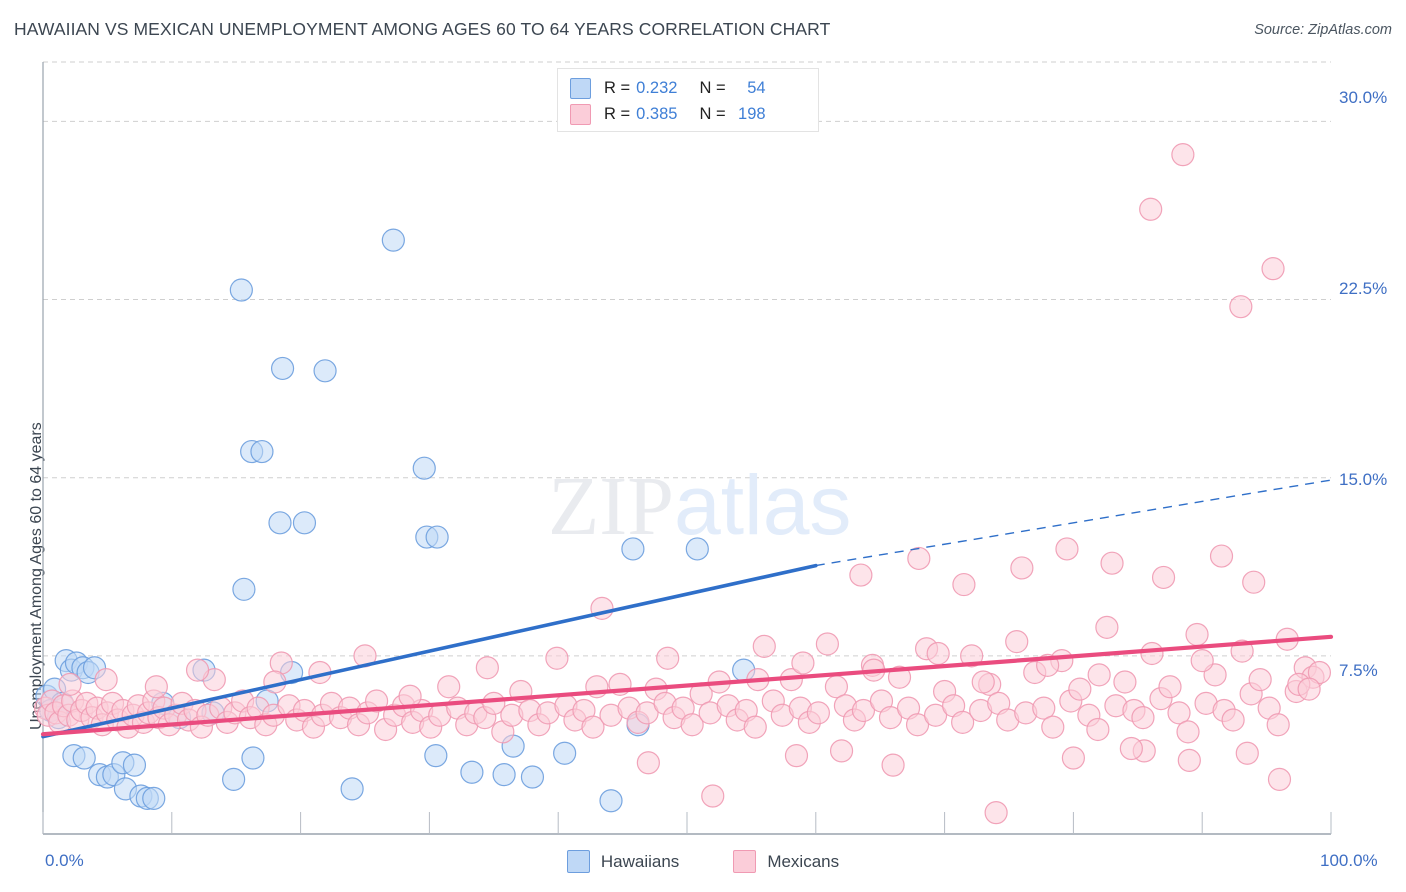 The width and height of the screenshot is (1406, 892). I want to click on y-tick-label-30: 30.0%, so click(1363, 97).